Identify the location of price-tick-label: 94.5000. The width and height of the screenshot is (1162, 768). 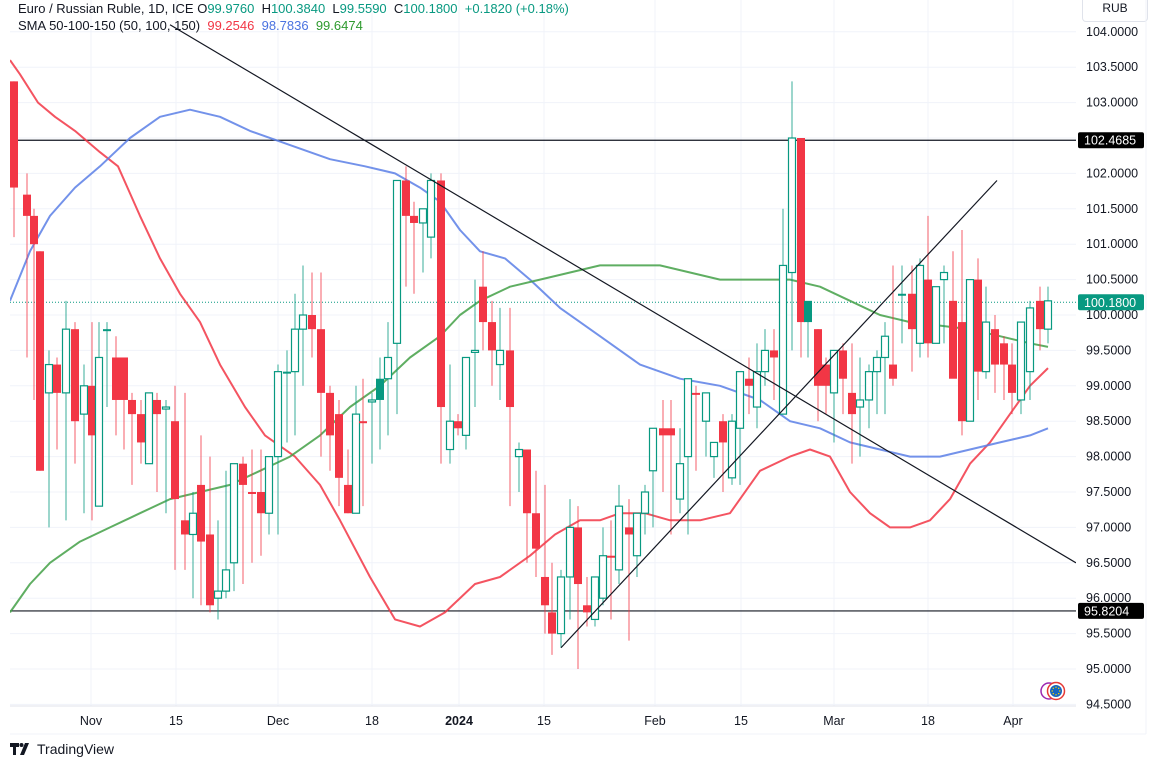
(1108, 704).